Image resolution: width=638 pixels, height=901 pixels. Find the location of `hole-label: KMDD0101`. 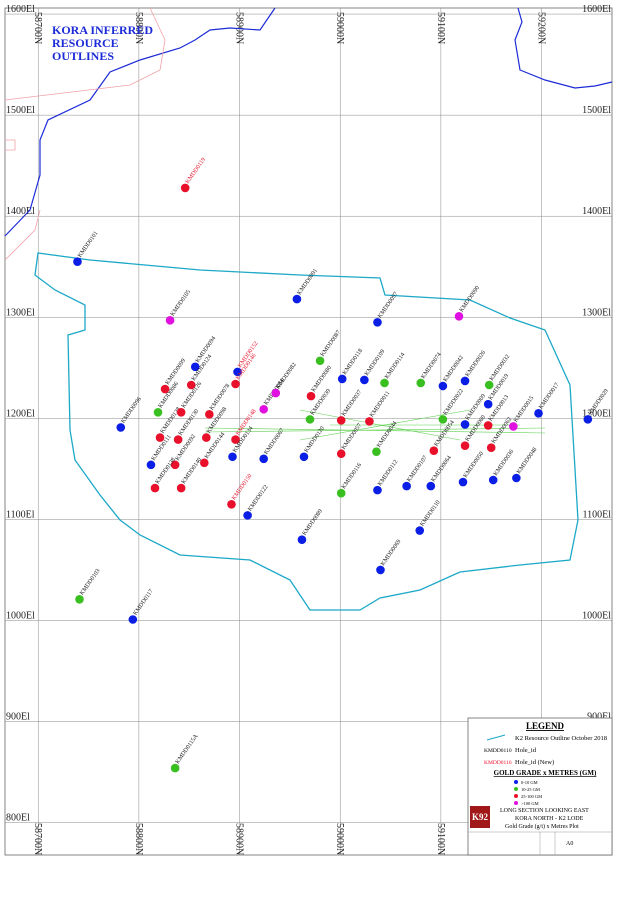

hole-label: KMDD0101 is located at coordinates (88, 245).